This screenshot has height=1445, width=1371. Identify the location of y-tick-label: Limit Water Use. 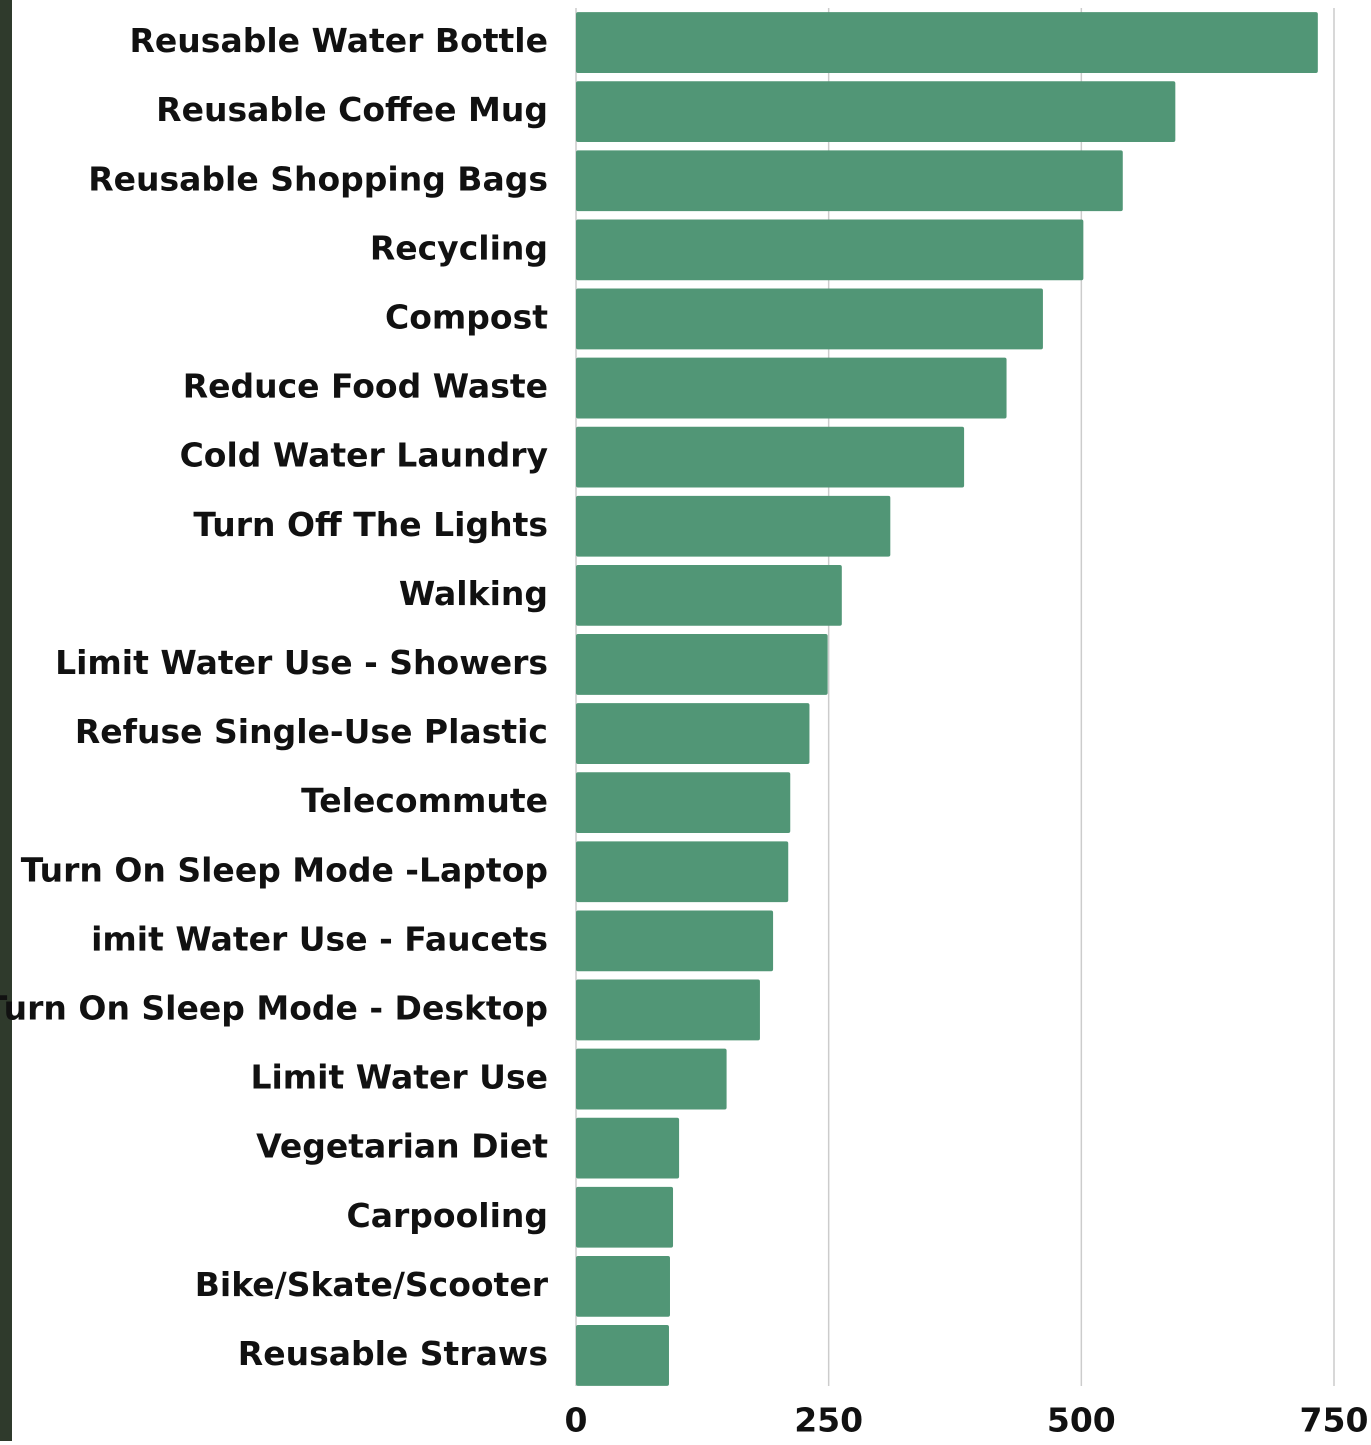
(399, 1077).